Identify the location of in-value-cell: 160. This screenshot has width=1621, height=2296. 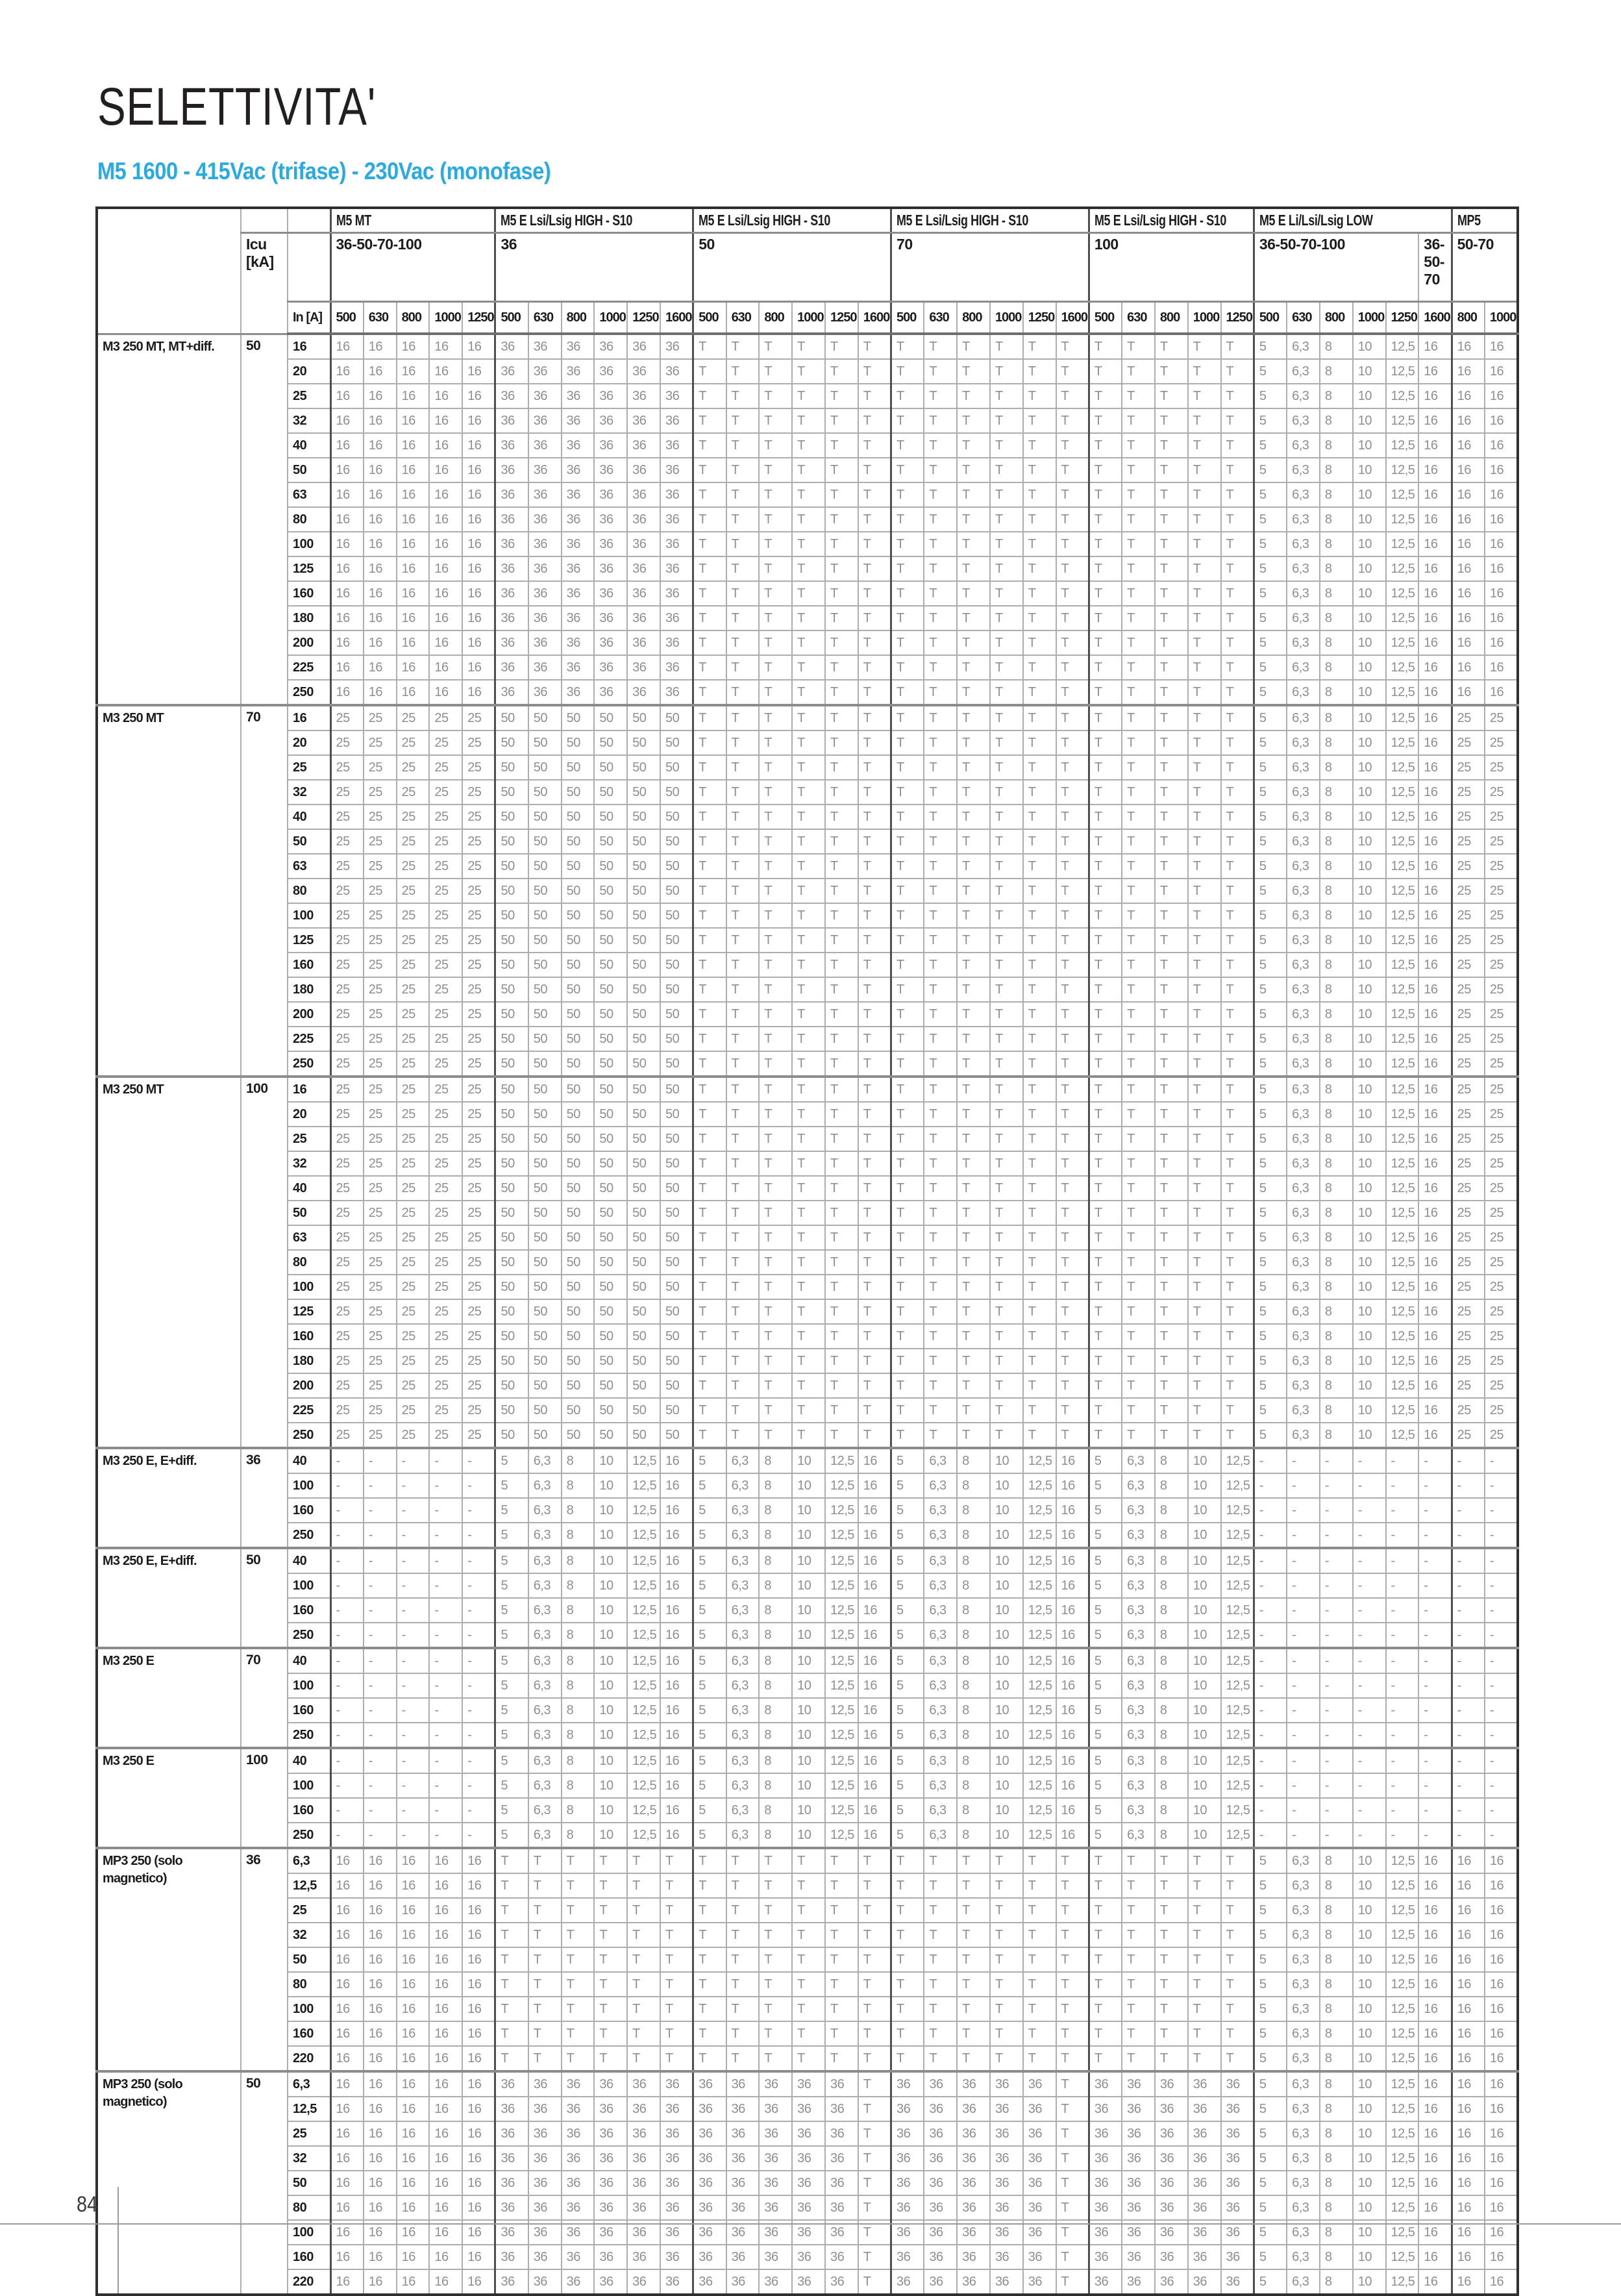
(309, 965).